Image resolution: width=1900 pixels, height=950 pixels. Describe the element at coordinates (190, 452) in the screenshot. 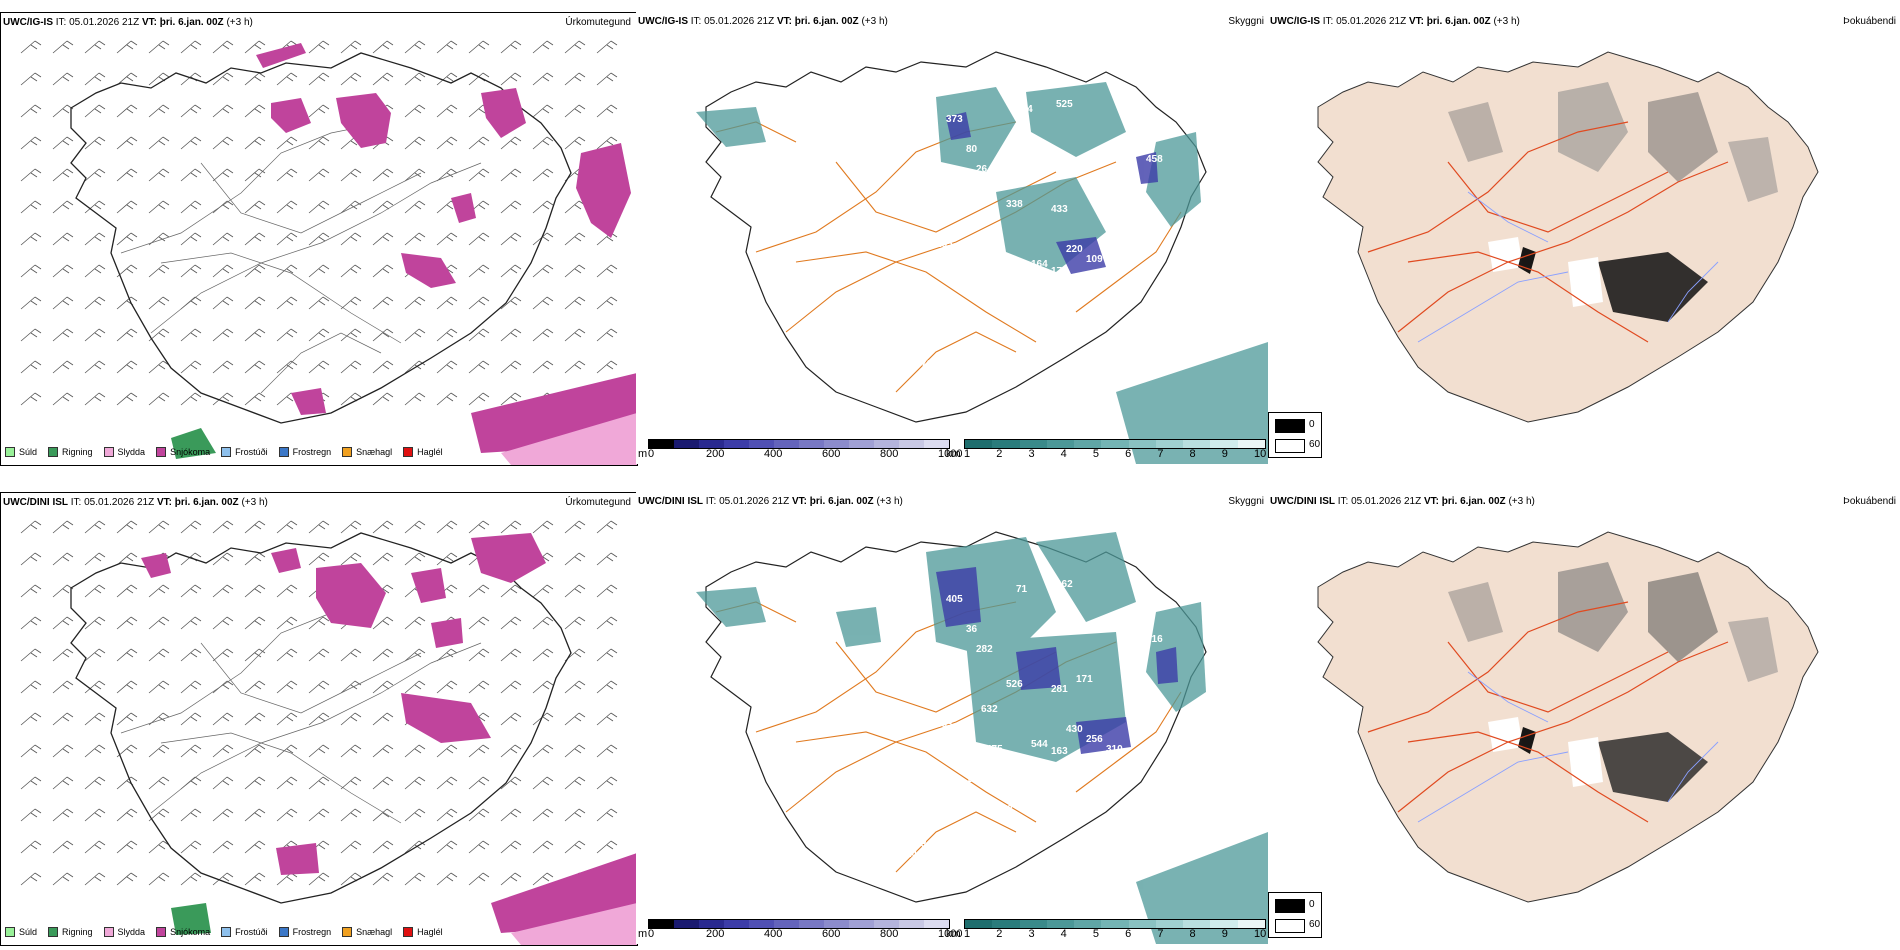

I see `precip-legend-label: Snjókoma` at that location.